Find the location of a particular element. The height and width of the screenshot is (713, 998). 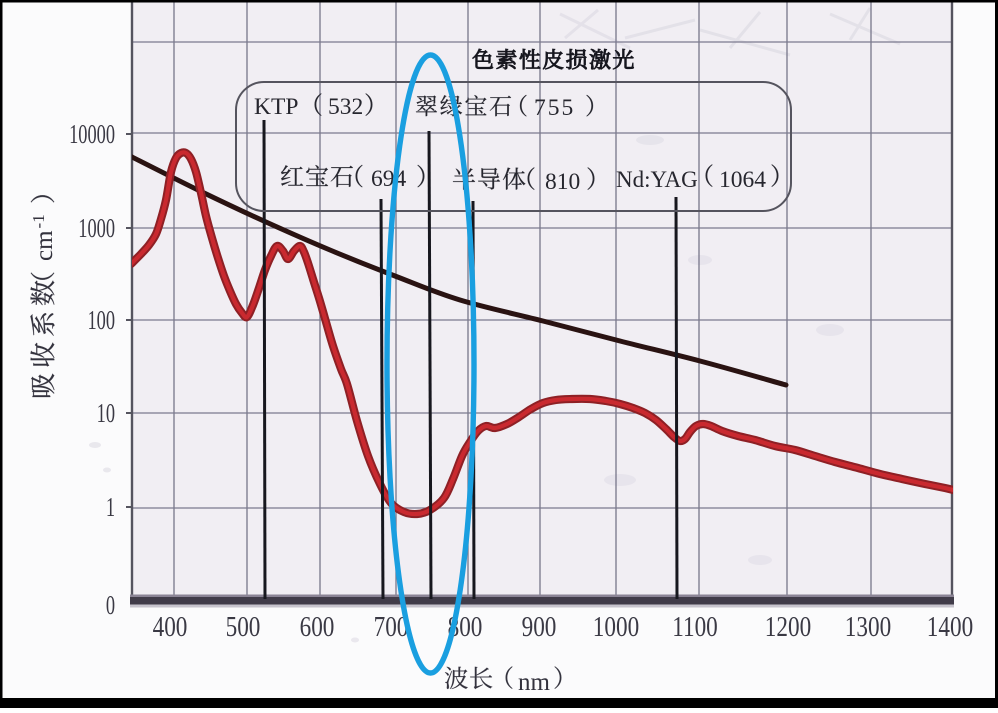

svg-text: Nd:YAG is located at coordinates (657, 179).